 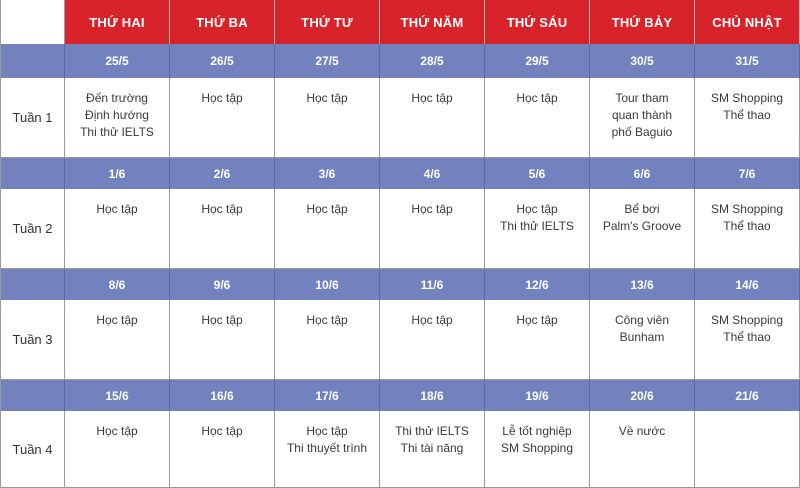 What do you see at coordinates (537, 22) in the screenshot?
I see `day-header-fri: THỨ SÁU` at bounding box center [537, 22].